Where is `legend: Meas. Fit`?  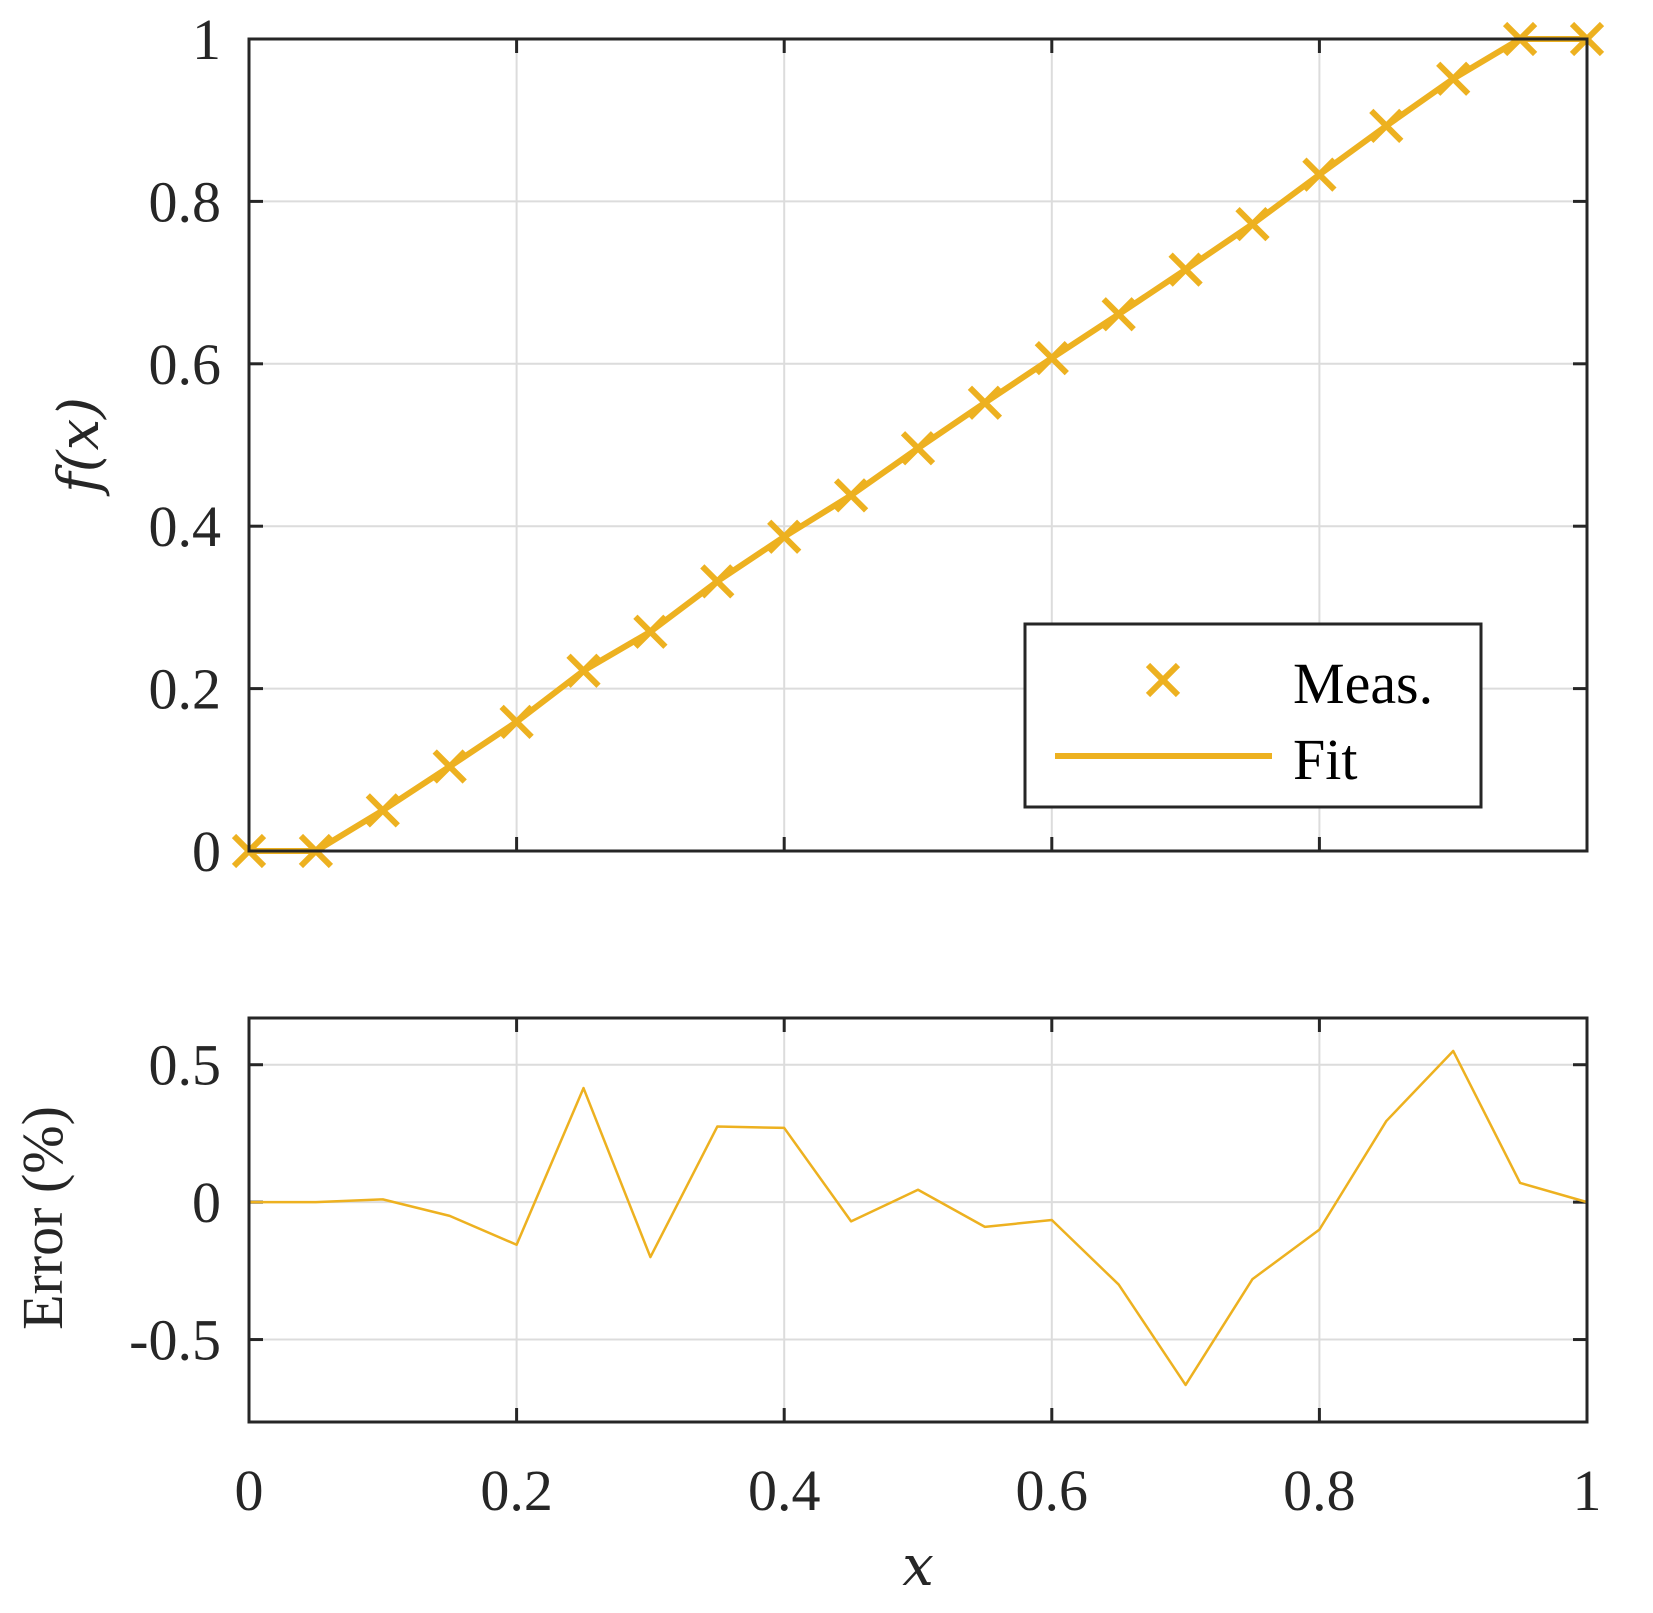 legend: Meas. Fit is located at coordinates (1253, 715).